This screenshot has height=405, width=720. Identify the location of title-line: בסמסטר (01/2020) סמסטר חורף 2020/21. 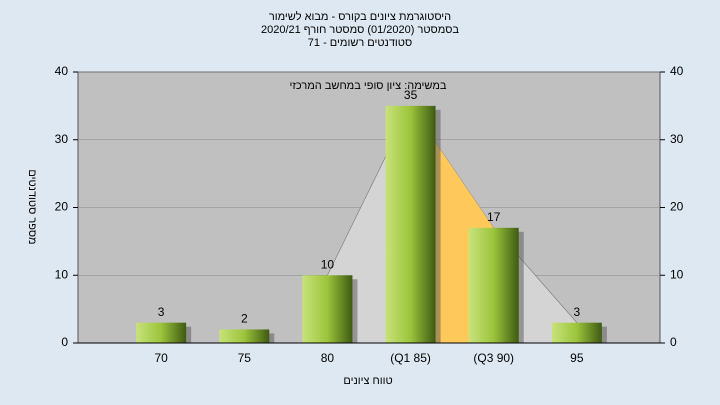
(360, 30).